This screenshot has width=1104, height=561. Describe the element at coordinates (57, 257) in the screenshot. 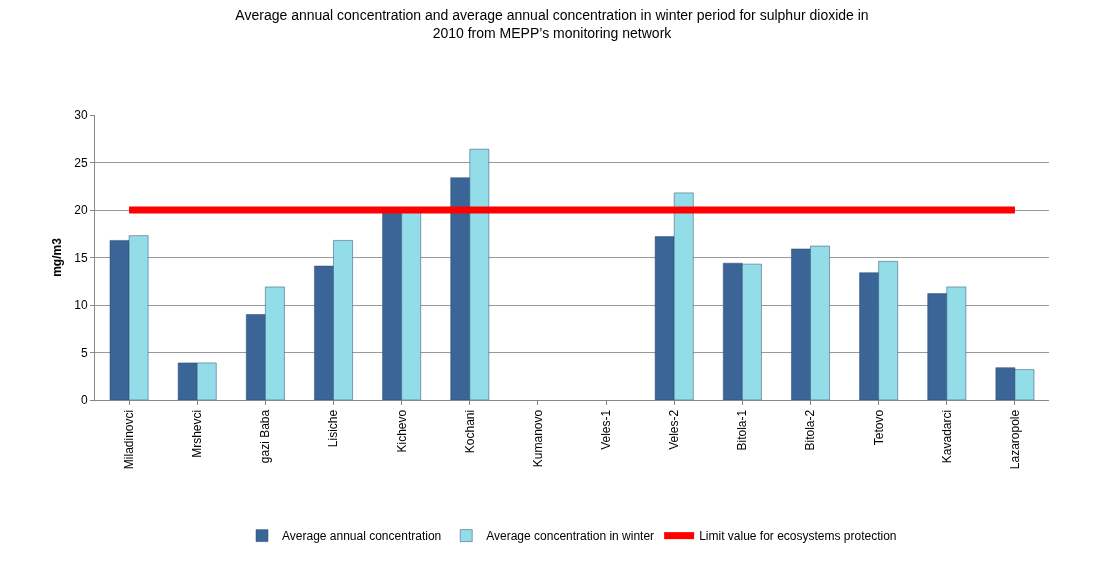

I see `y-axis-title: mg/m3` at that location.